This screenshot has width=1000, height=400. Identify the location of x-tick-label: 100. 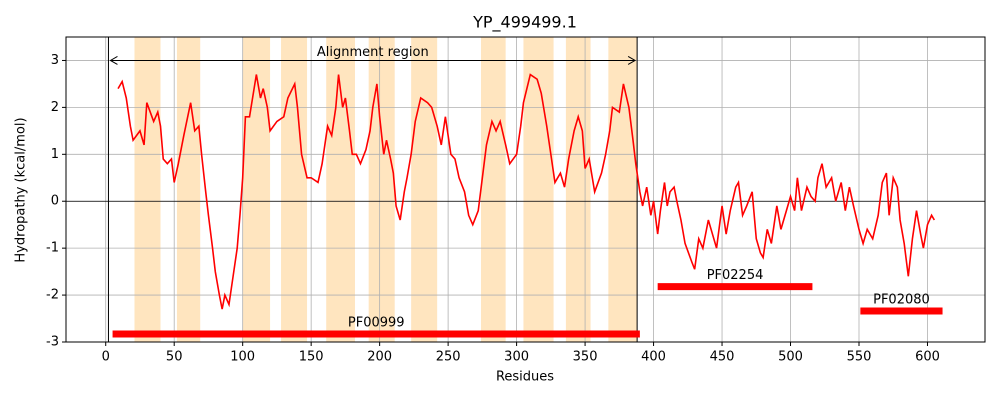
(242, 357).